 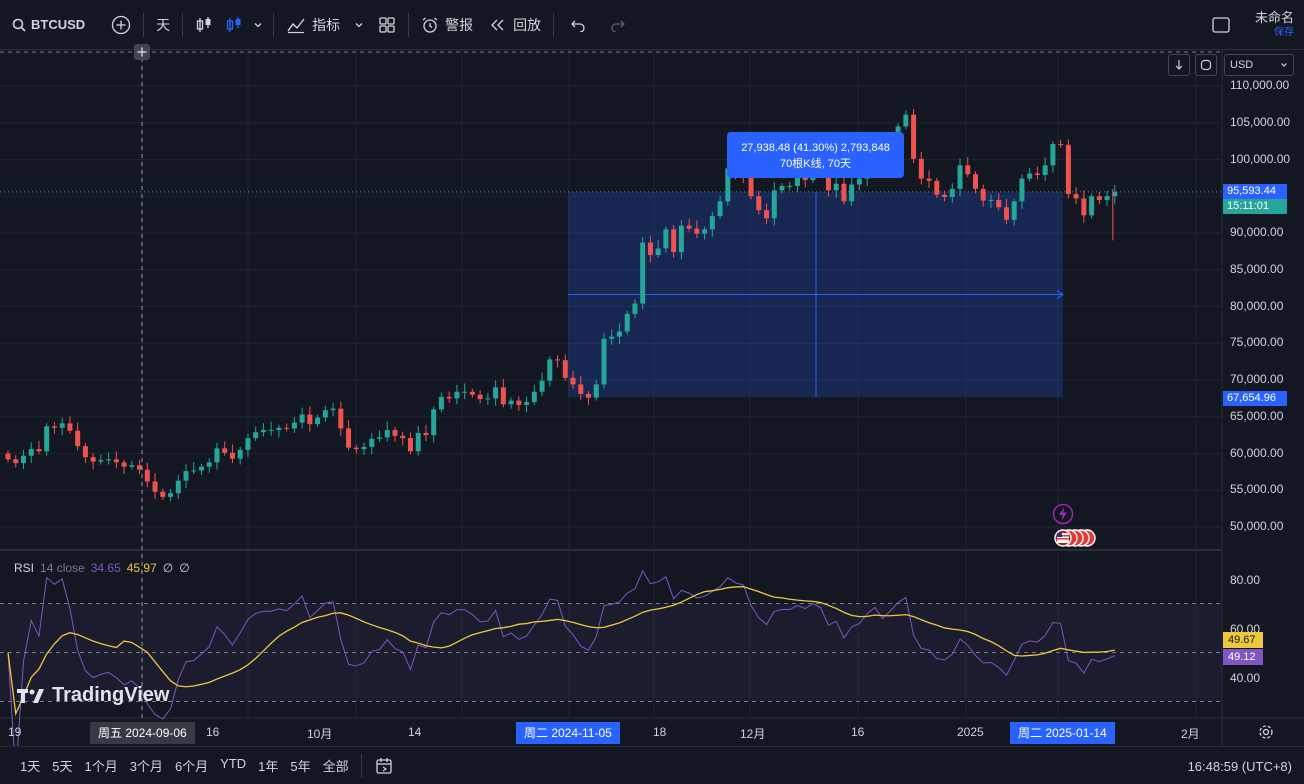 What do you see at coordinates (111, 695) in the screenshot?
I see `watermark-text: TradingView` at bounding box center [111, 695].